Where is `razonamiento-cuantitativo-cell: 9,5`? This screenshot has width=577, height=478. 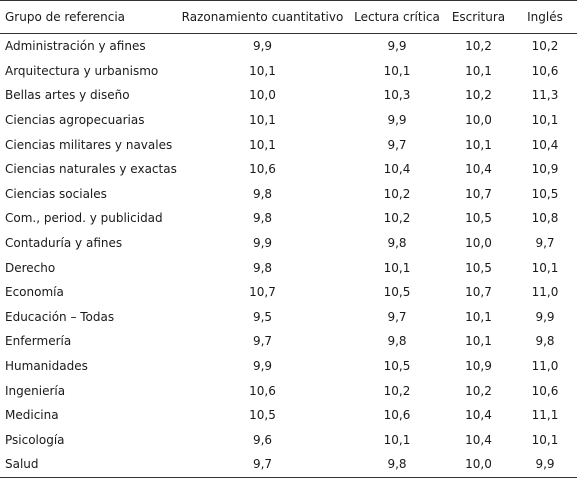 razonamiento-cuantitativo-cell: 9,5 is located at coordinates (262, 316).